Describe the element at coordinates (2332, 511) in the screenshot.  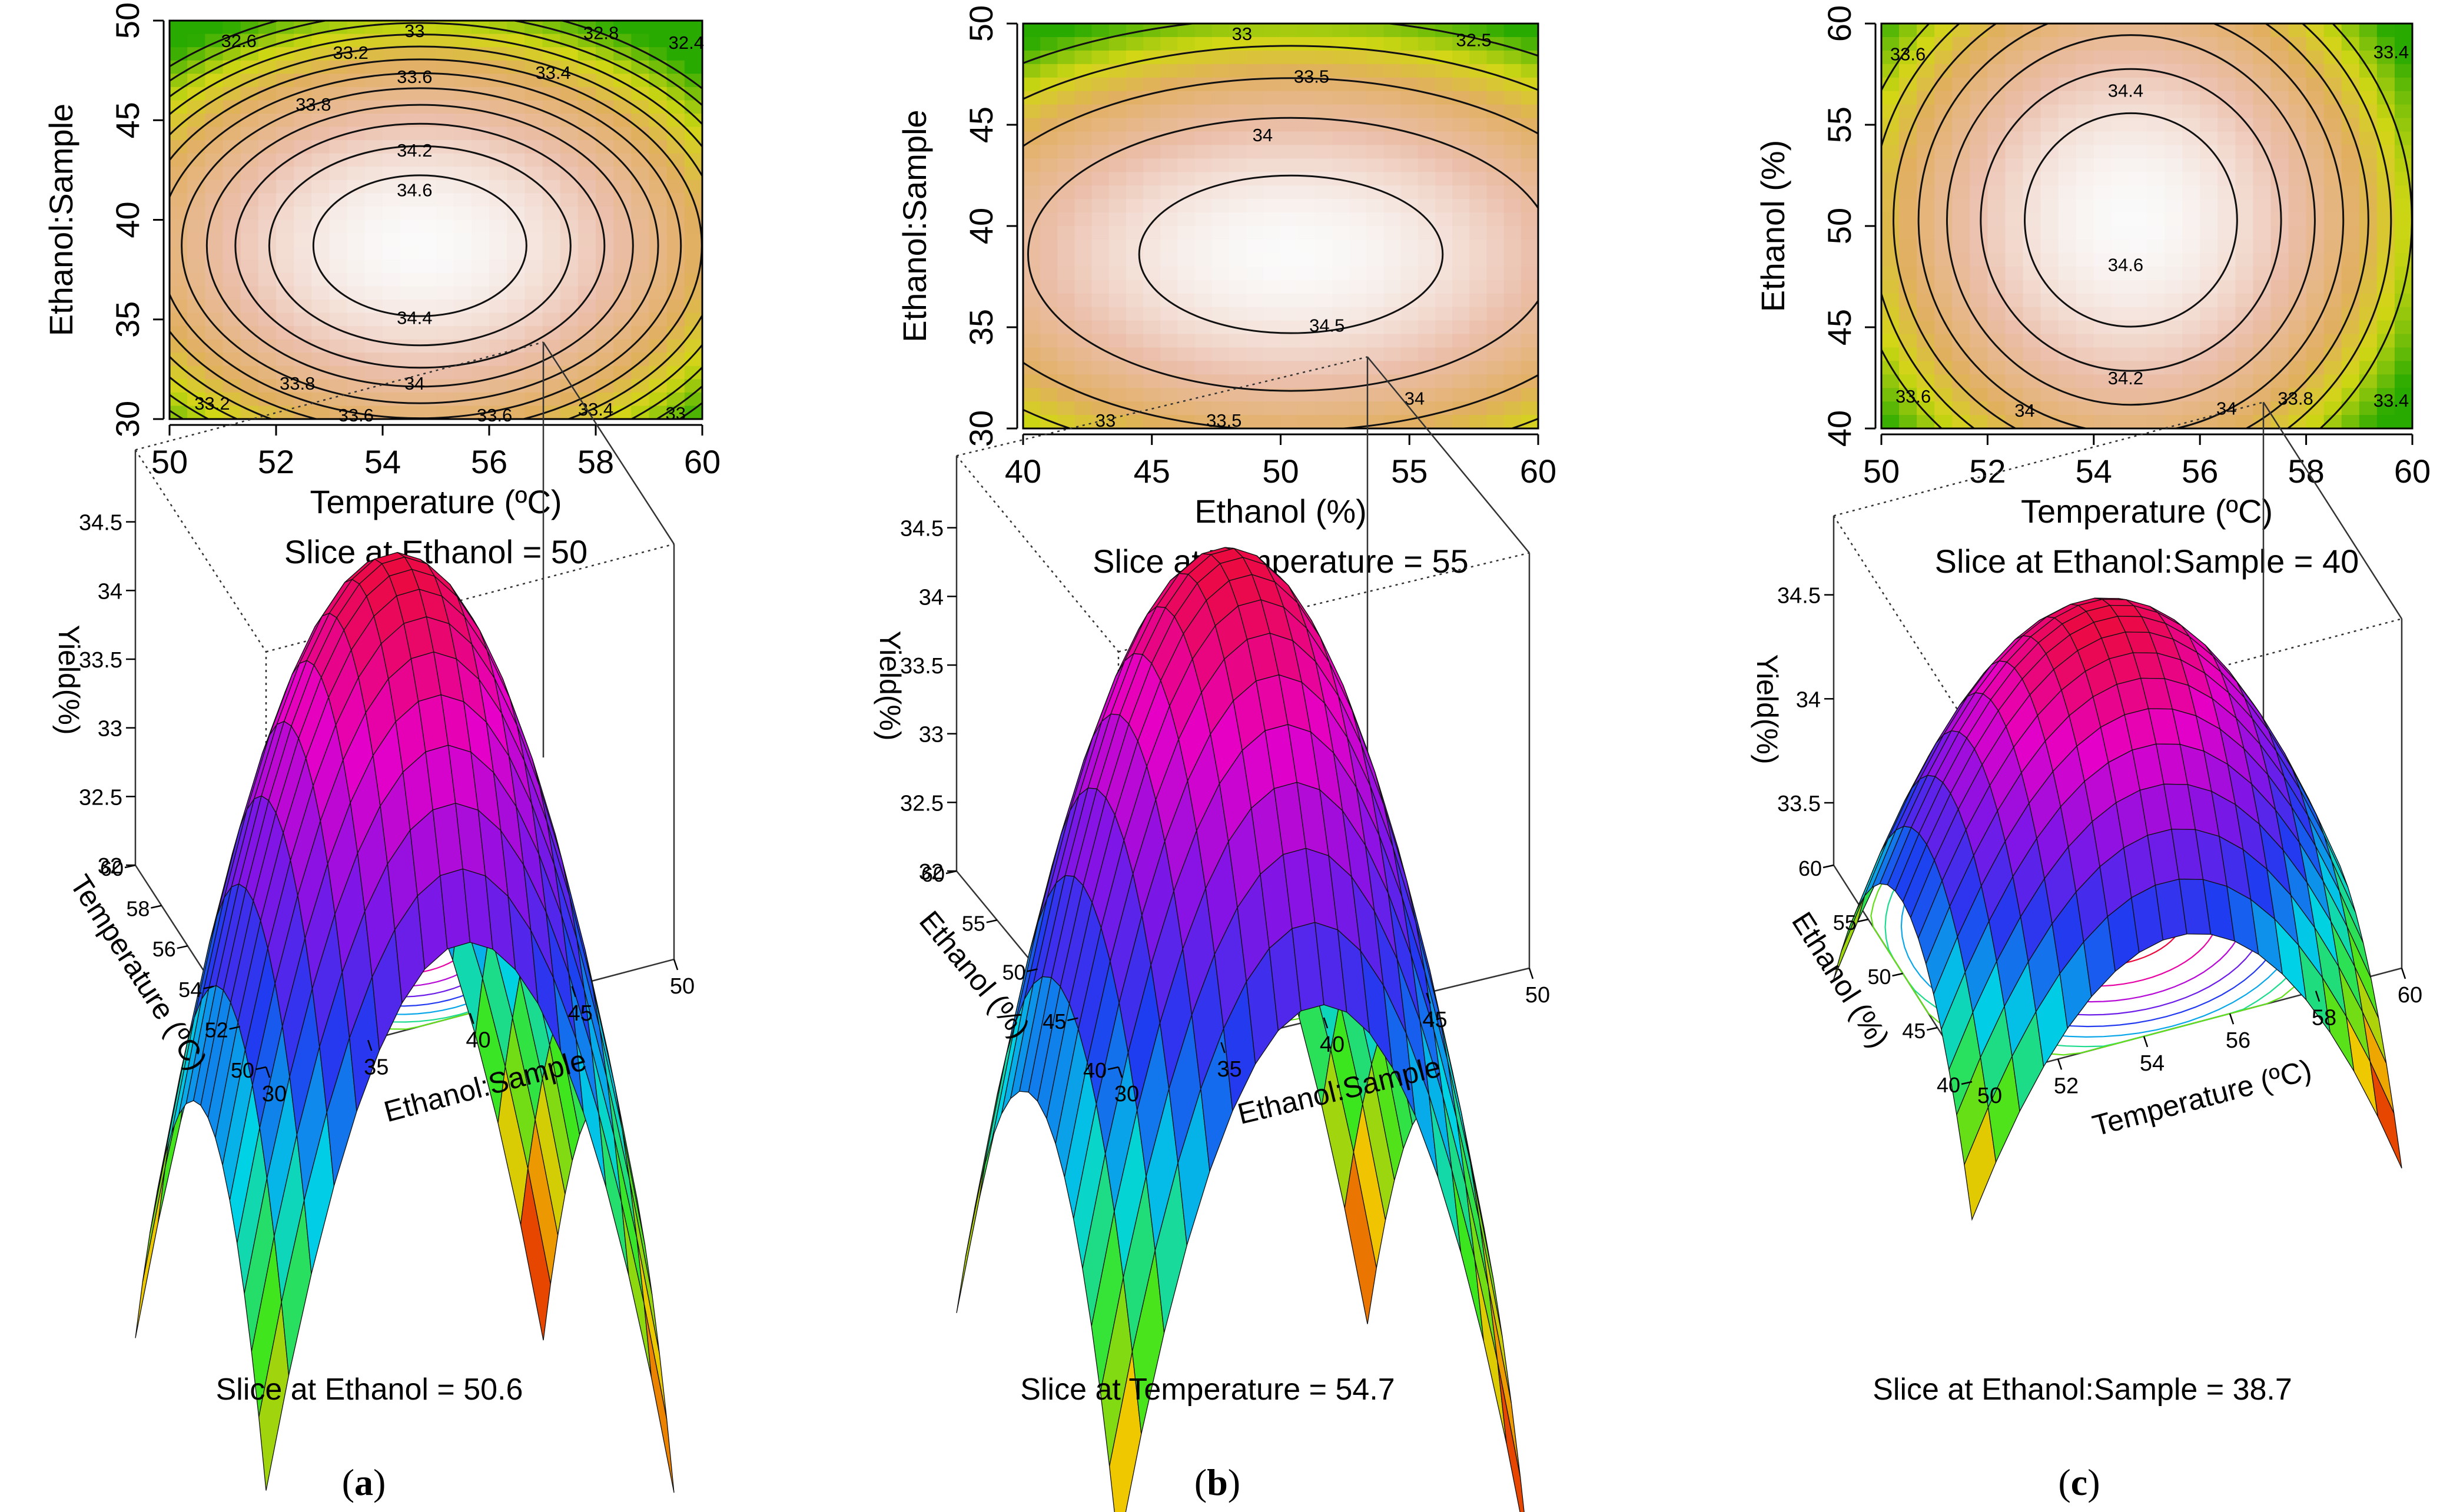
I see `box-edge` at that location.